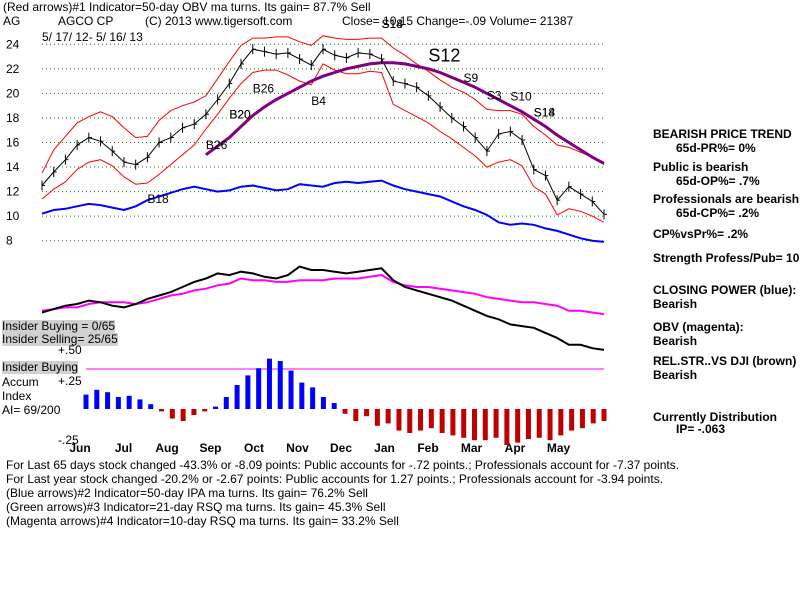 The width and height of the screenshot is (800, 600). I want to click on month-label-feb: Feb, so click(427, 448).